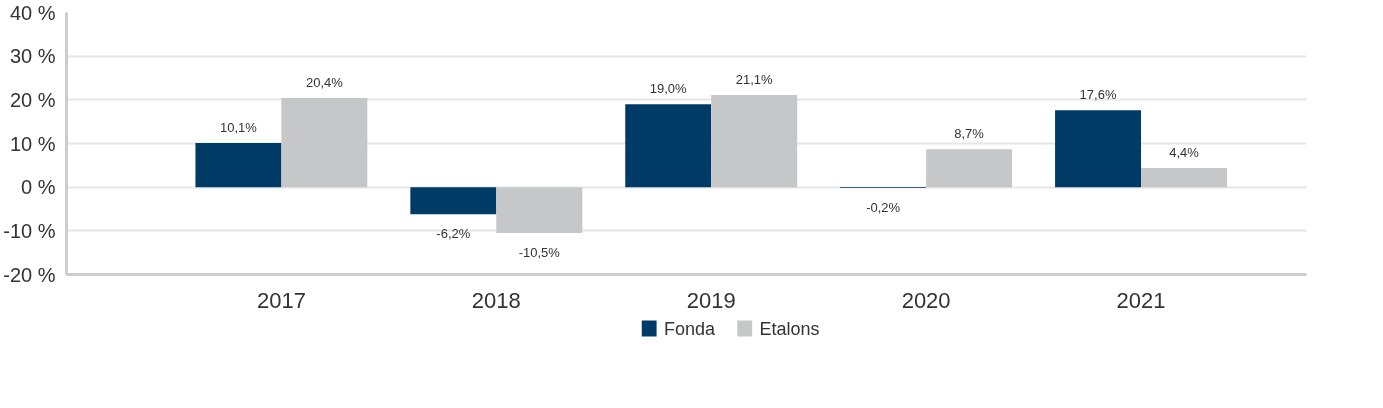 This screenshot has height=408, width=1383. Describe the element at coordinates (324, 83) in the screenshot. I see `data-label: 20,4%` at that location.